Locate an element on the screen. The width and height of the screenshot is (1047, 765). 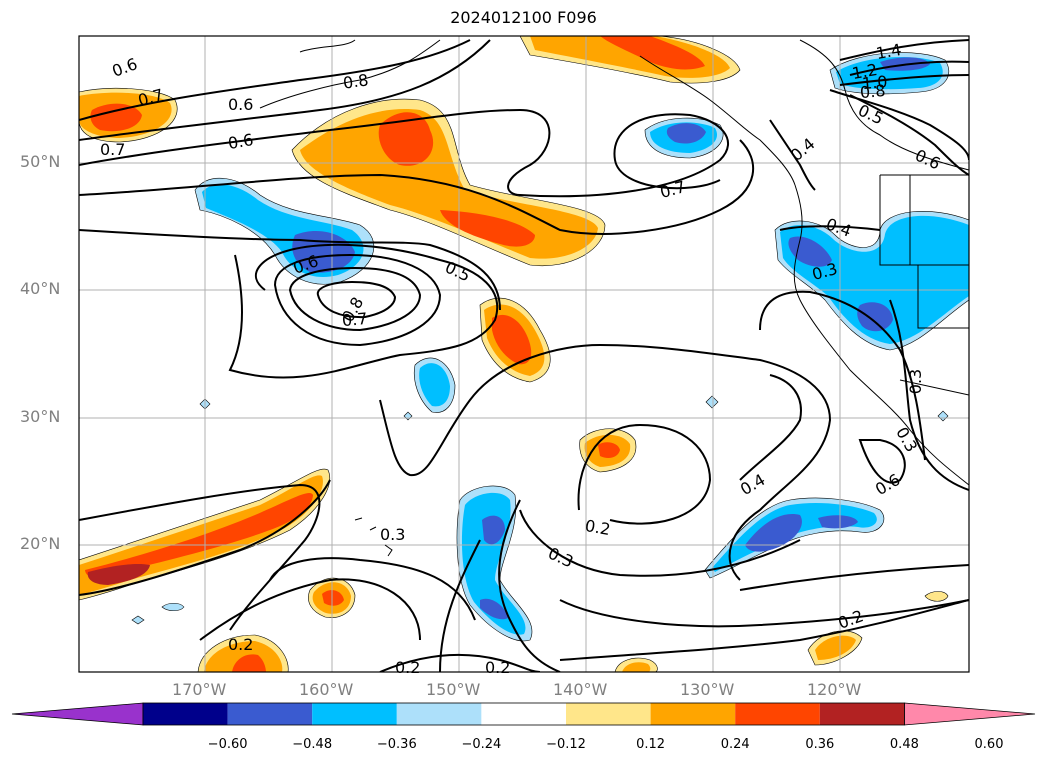
colorbar-tick-label: −0.24 is located at coordinates (481, 744).